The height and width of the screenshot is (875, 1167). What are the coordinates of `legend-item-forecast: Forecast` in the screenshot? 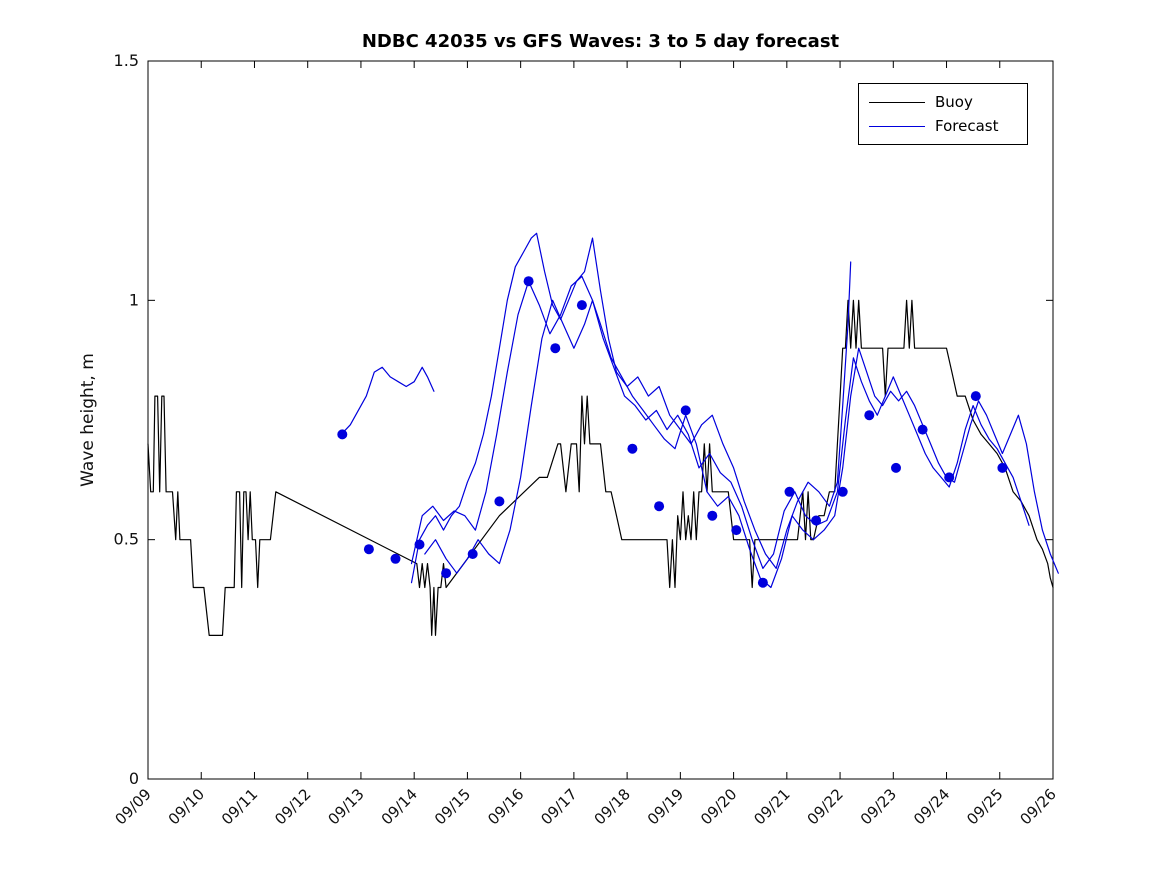 It's located at (943, 126).